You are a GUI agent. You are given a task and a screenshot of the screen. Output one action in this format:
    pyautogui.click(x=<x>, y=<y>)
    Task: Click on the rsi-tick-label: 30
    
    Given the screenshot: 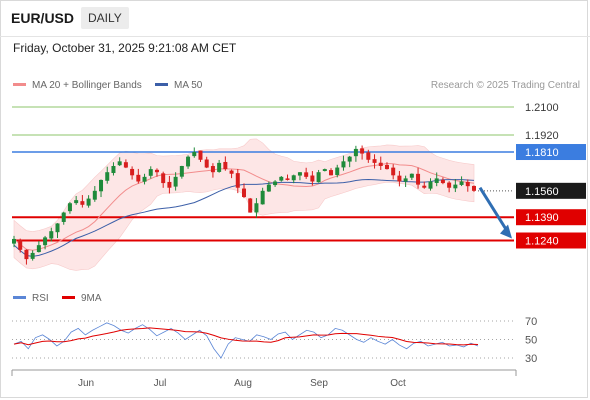 What is the action you would take?
    pyautogui.click(x=531, y=359)
    